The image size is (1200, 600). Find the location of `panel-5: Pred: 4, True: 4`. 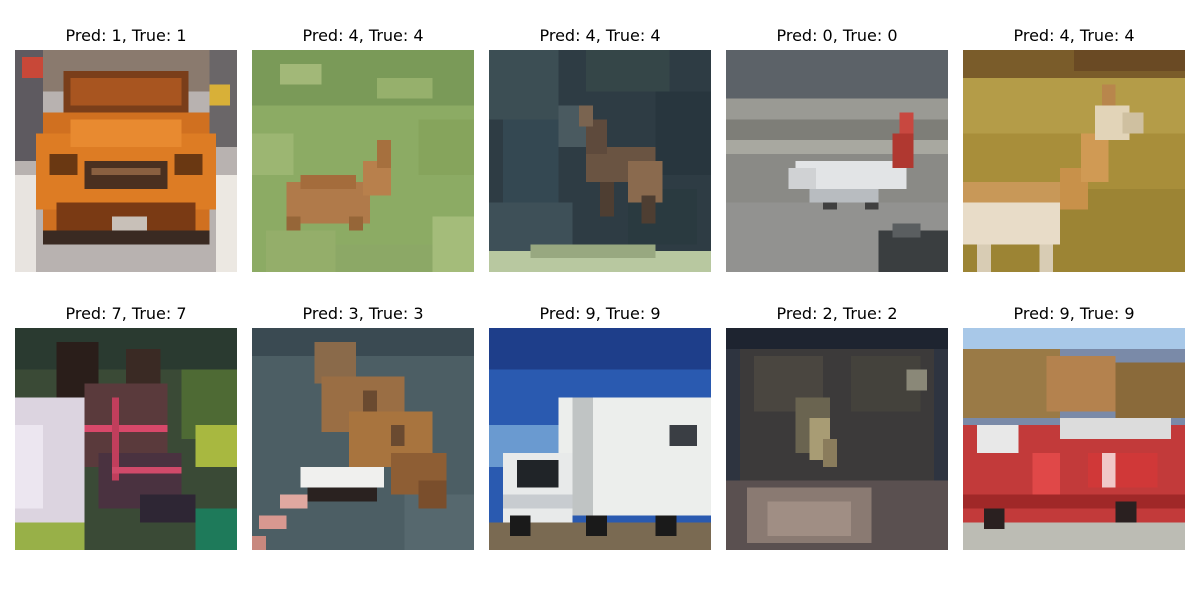

panel-5: Pred: 4, True: 4 is located at coordinates (1074, 149).